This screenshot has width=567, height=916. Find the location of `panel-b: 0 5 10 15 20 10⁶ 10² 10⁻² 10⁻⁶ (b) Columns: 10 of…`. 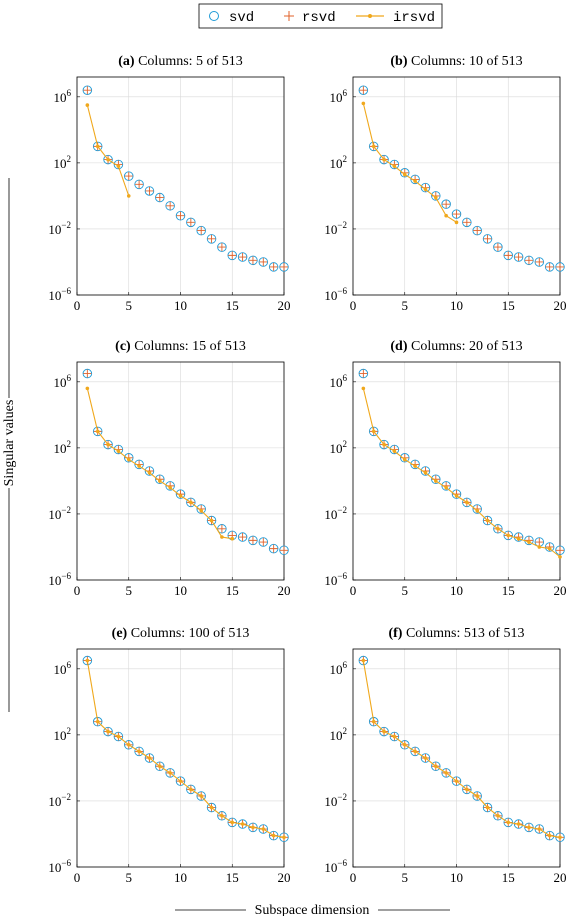

panel-b: 0 5 10 15 20 10⁶ 10² 10⁻² 10⁻⁶ (b) Columns: 10 of… is located at coordinates (445, 183).